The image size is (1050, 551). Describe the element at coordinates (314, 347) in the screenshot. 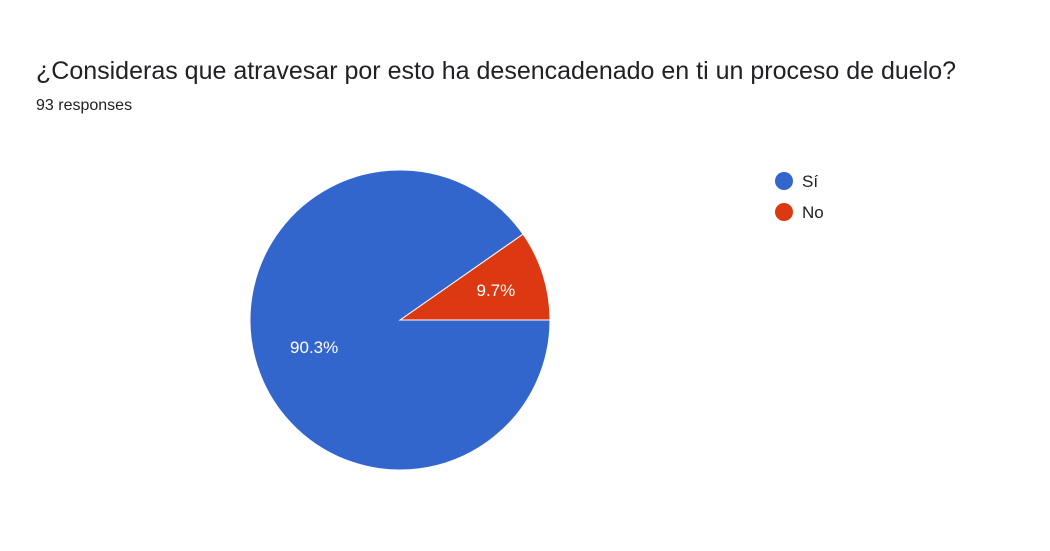

I see `slice-label-si: 90.3%` at that location.